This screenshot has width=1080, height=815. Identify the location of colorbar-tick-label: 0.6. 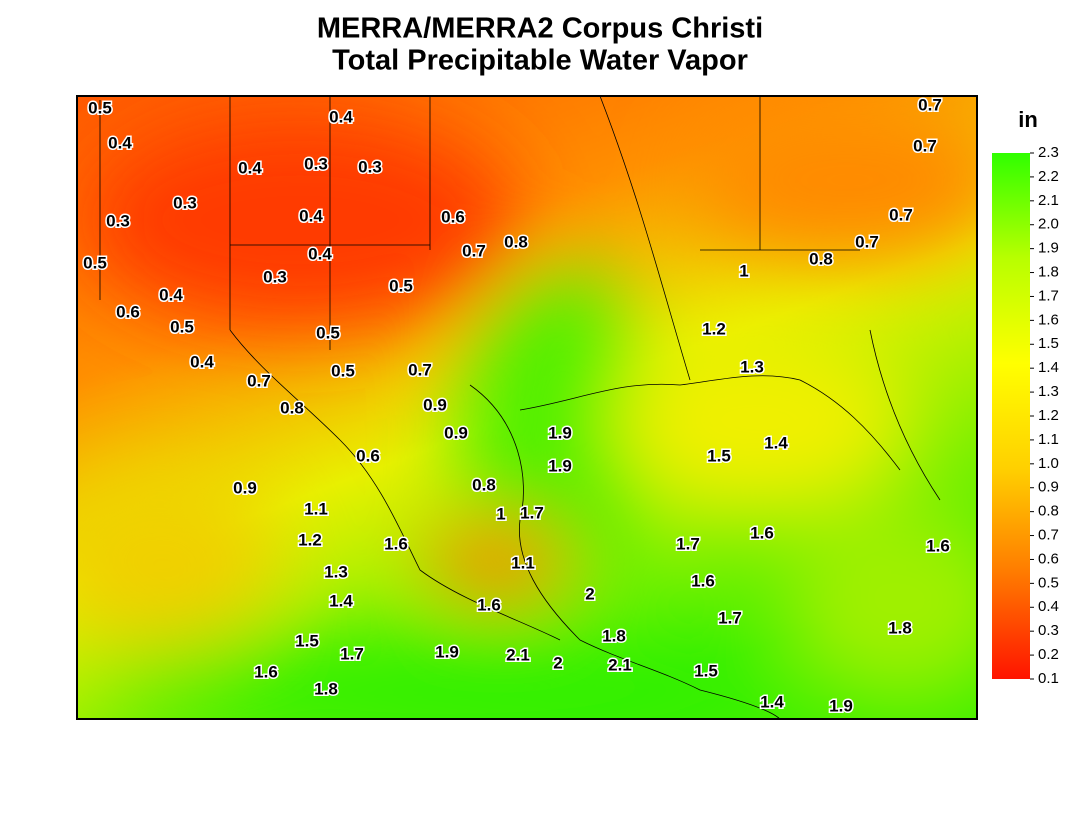
(1048, 558).